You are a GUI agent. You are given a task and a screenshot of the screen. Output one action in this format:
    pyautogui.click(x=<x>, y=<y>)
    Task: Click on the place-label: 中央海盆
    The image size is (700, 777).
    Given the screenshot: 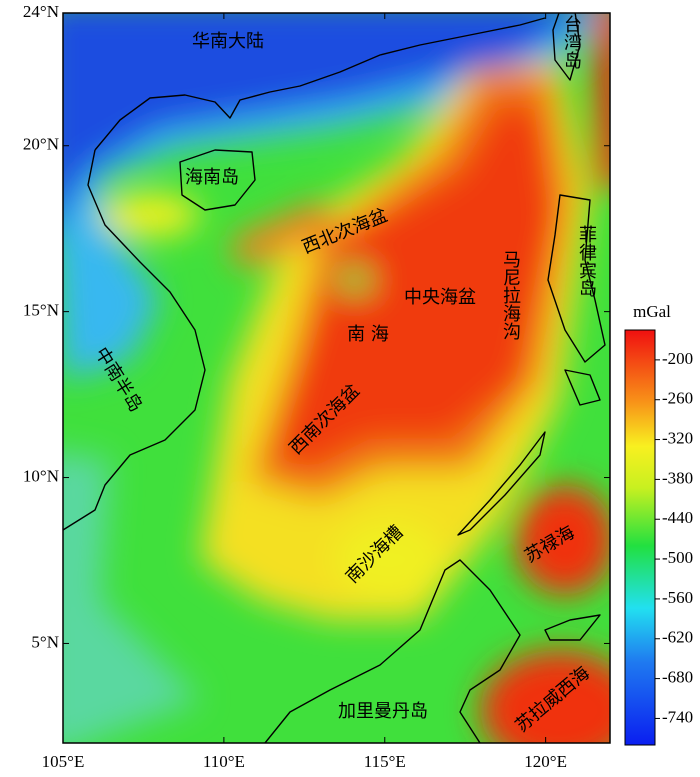 What is the action you would take?
    pyautogui.click(x=440, y=297)
    